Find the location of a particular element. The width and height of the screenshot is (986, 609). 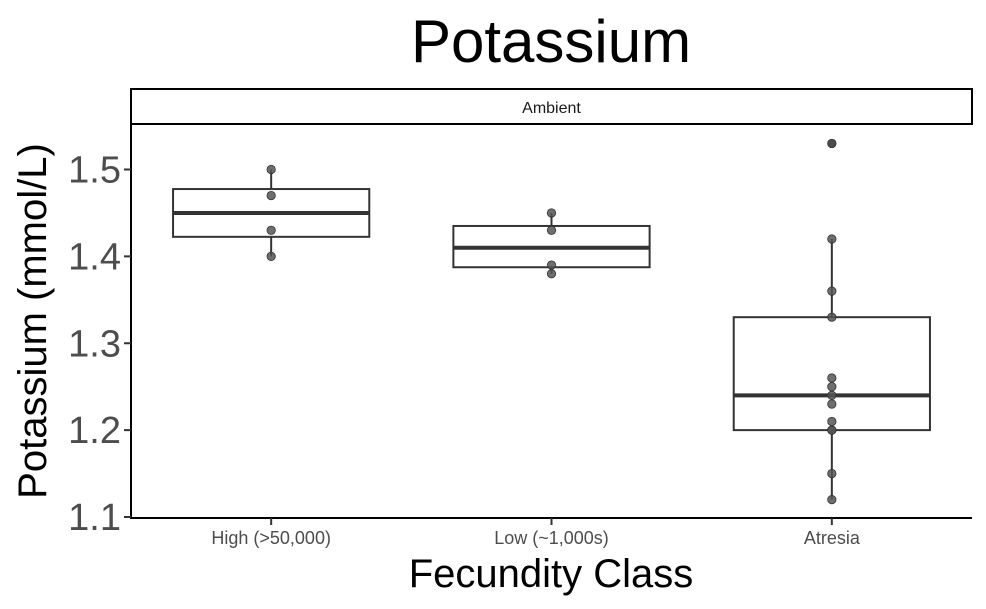

y-tick-label: 1.2 is located at coordinates (94, 431).